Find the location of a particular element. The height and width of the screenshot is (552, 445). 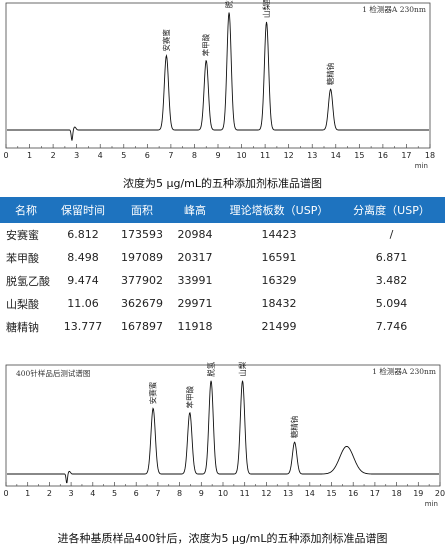

table-row: 糖精钠 13.777 167897 11918 21499 7.746 is located at coordinates (222, 326).